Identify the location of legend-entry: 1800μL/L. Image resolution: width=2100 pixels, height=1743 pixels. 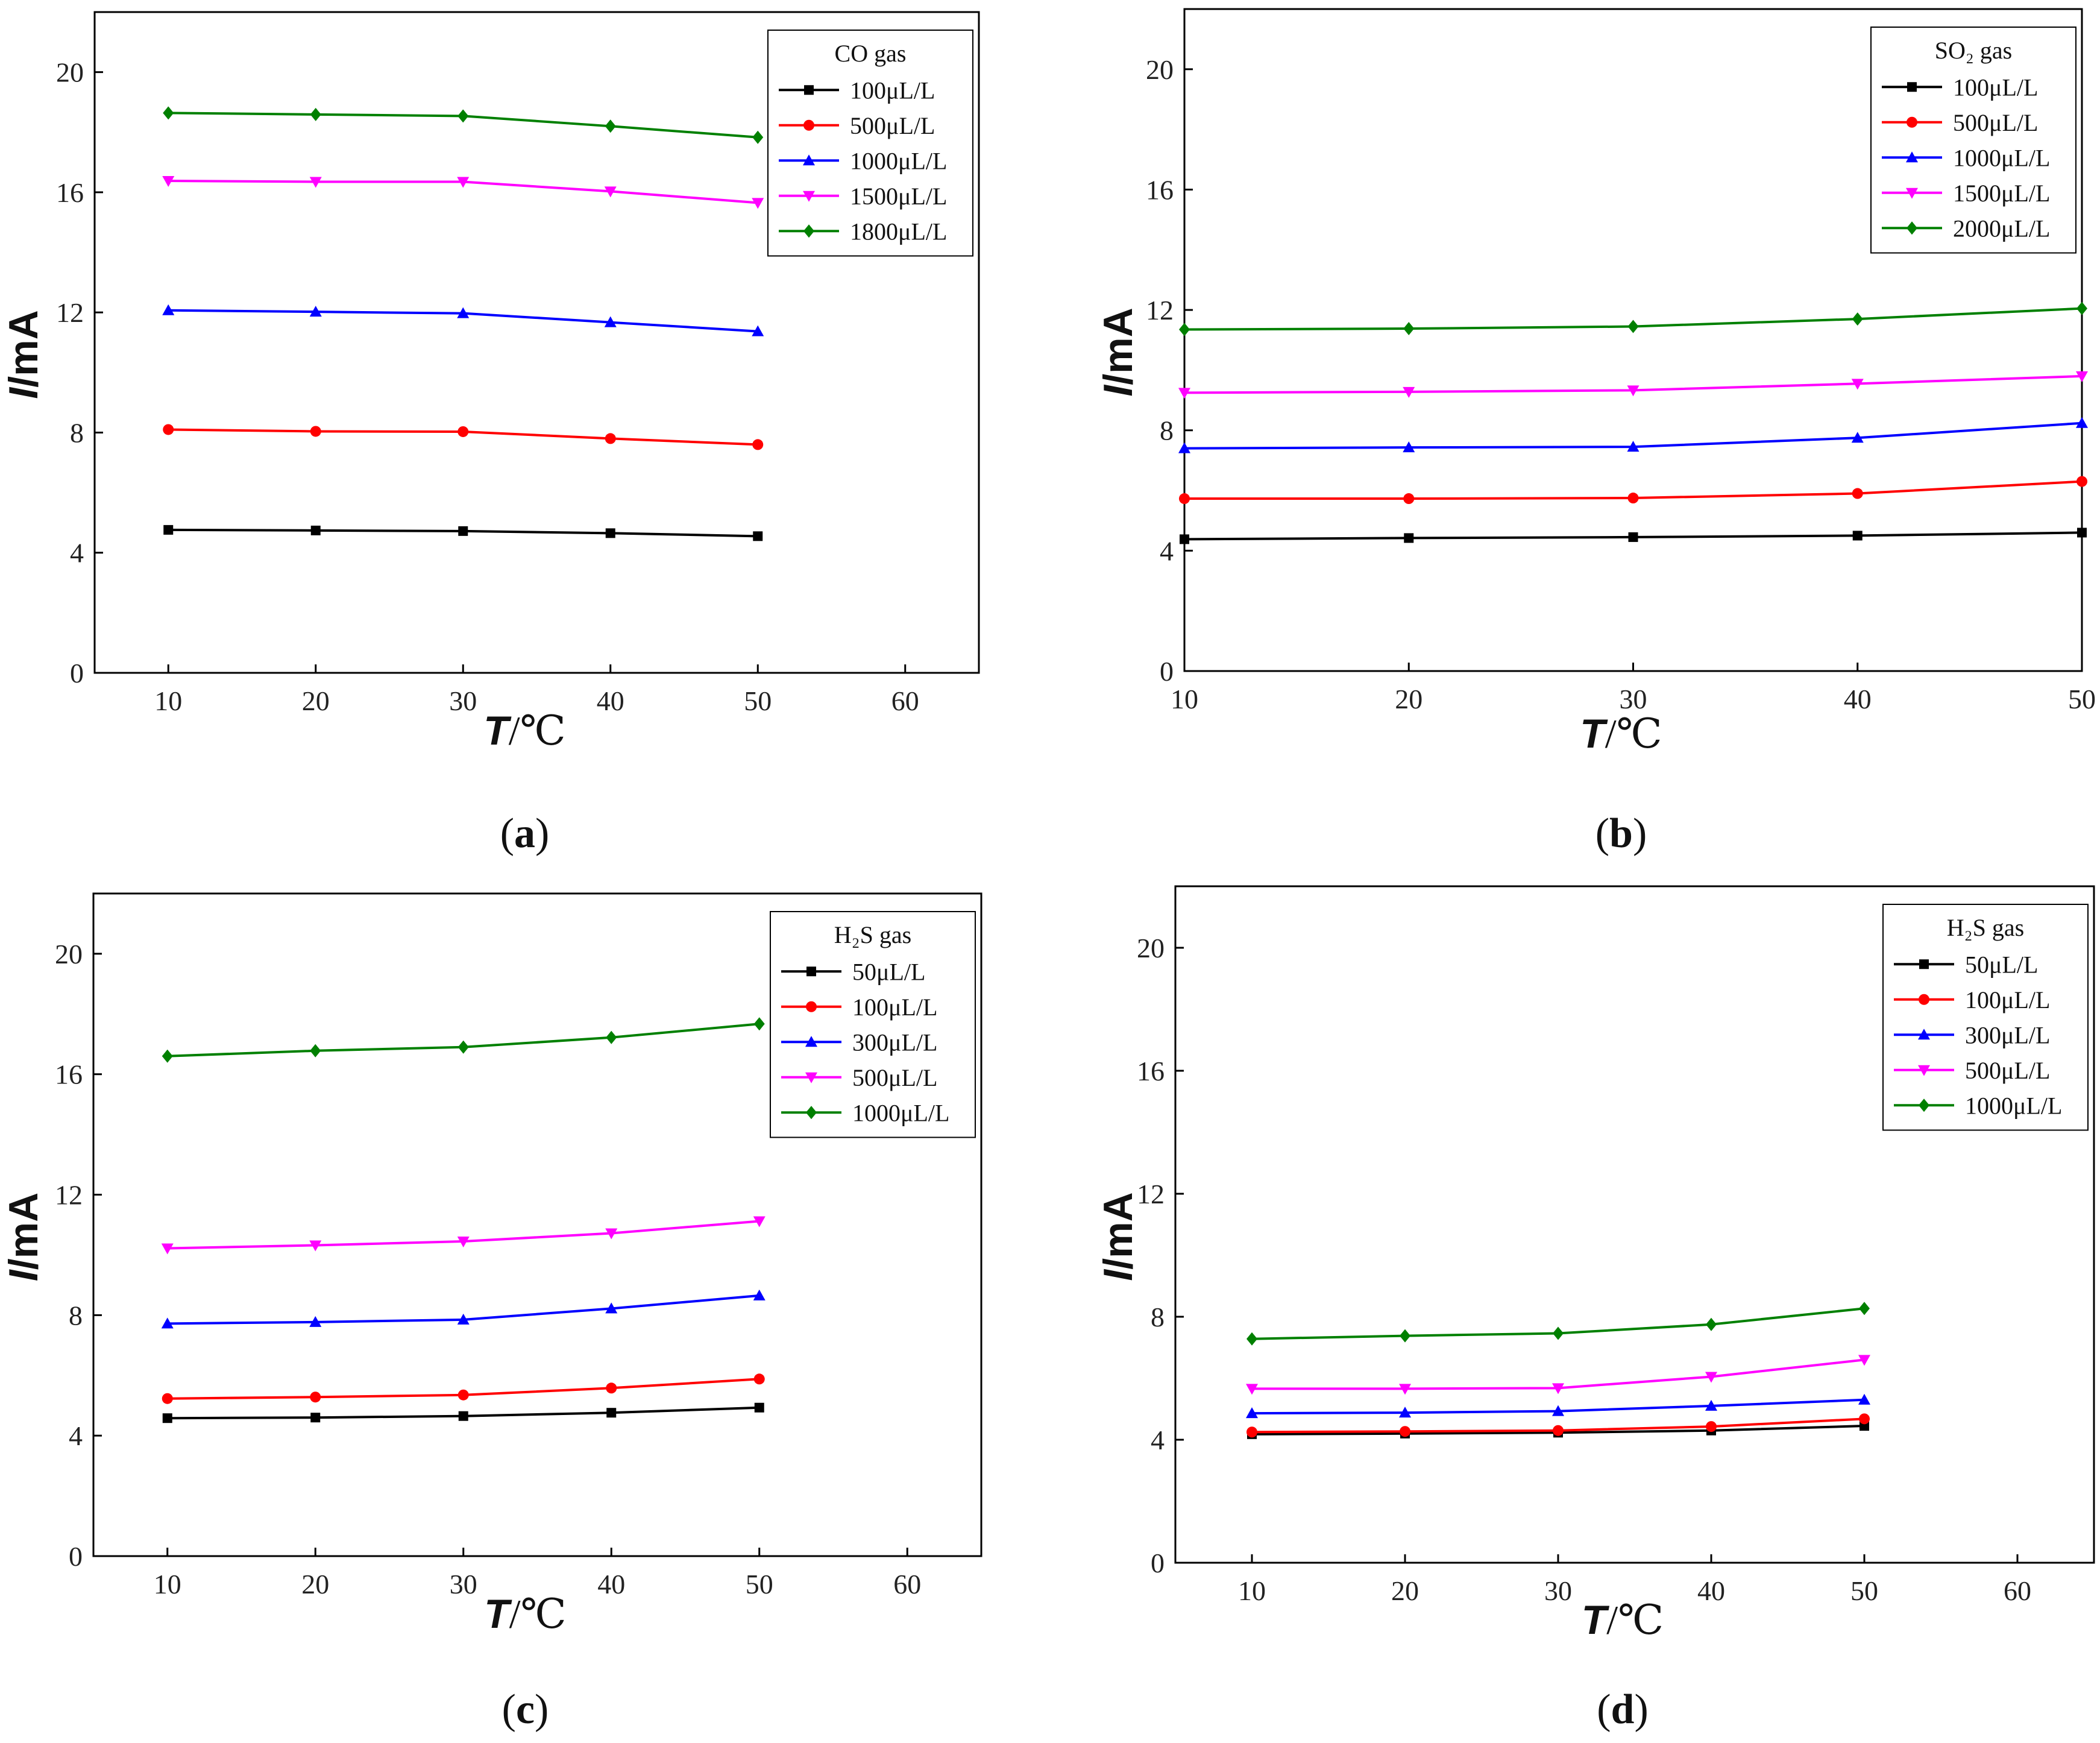
(898, 231).